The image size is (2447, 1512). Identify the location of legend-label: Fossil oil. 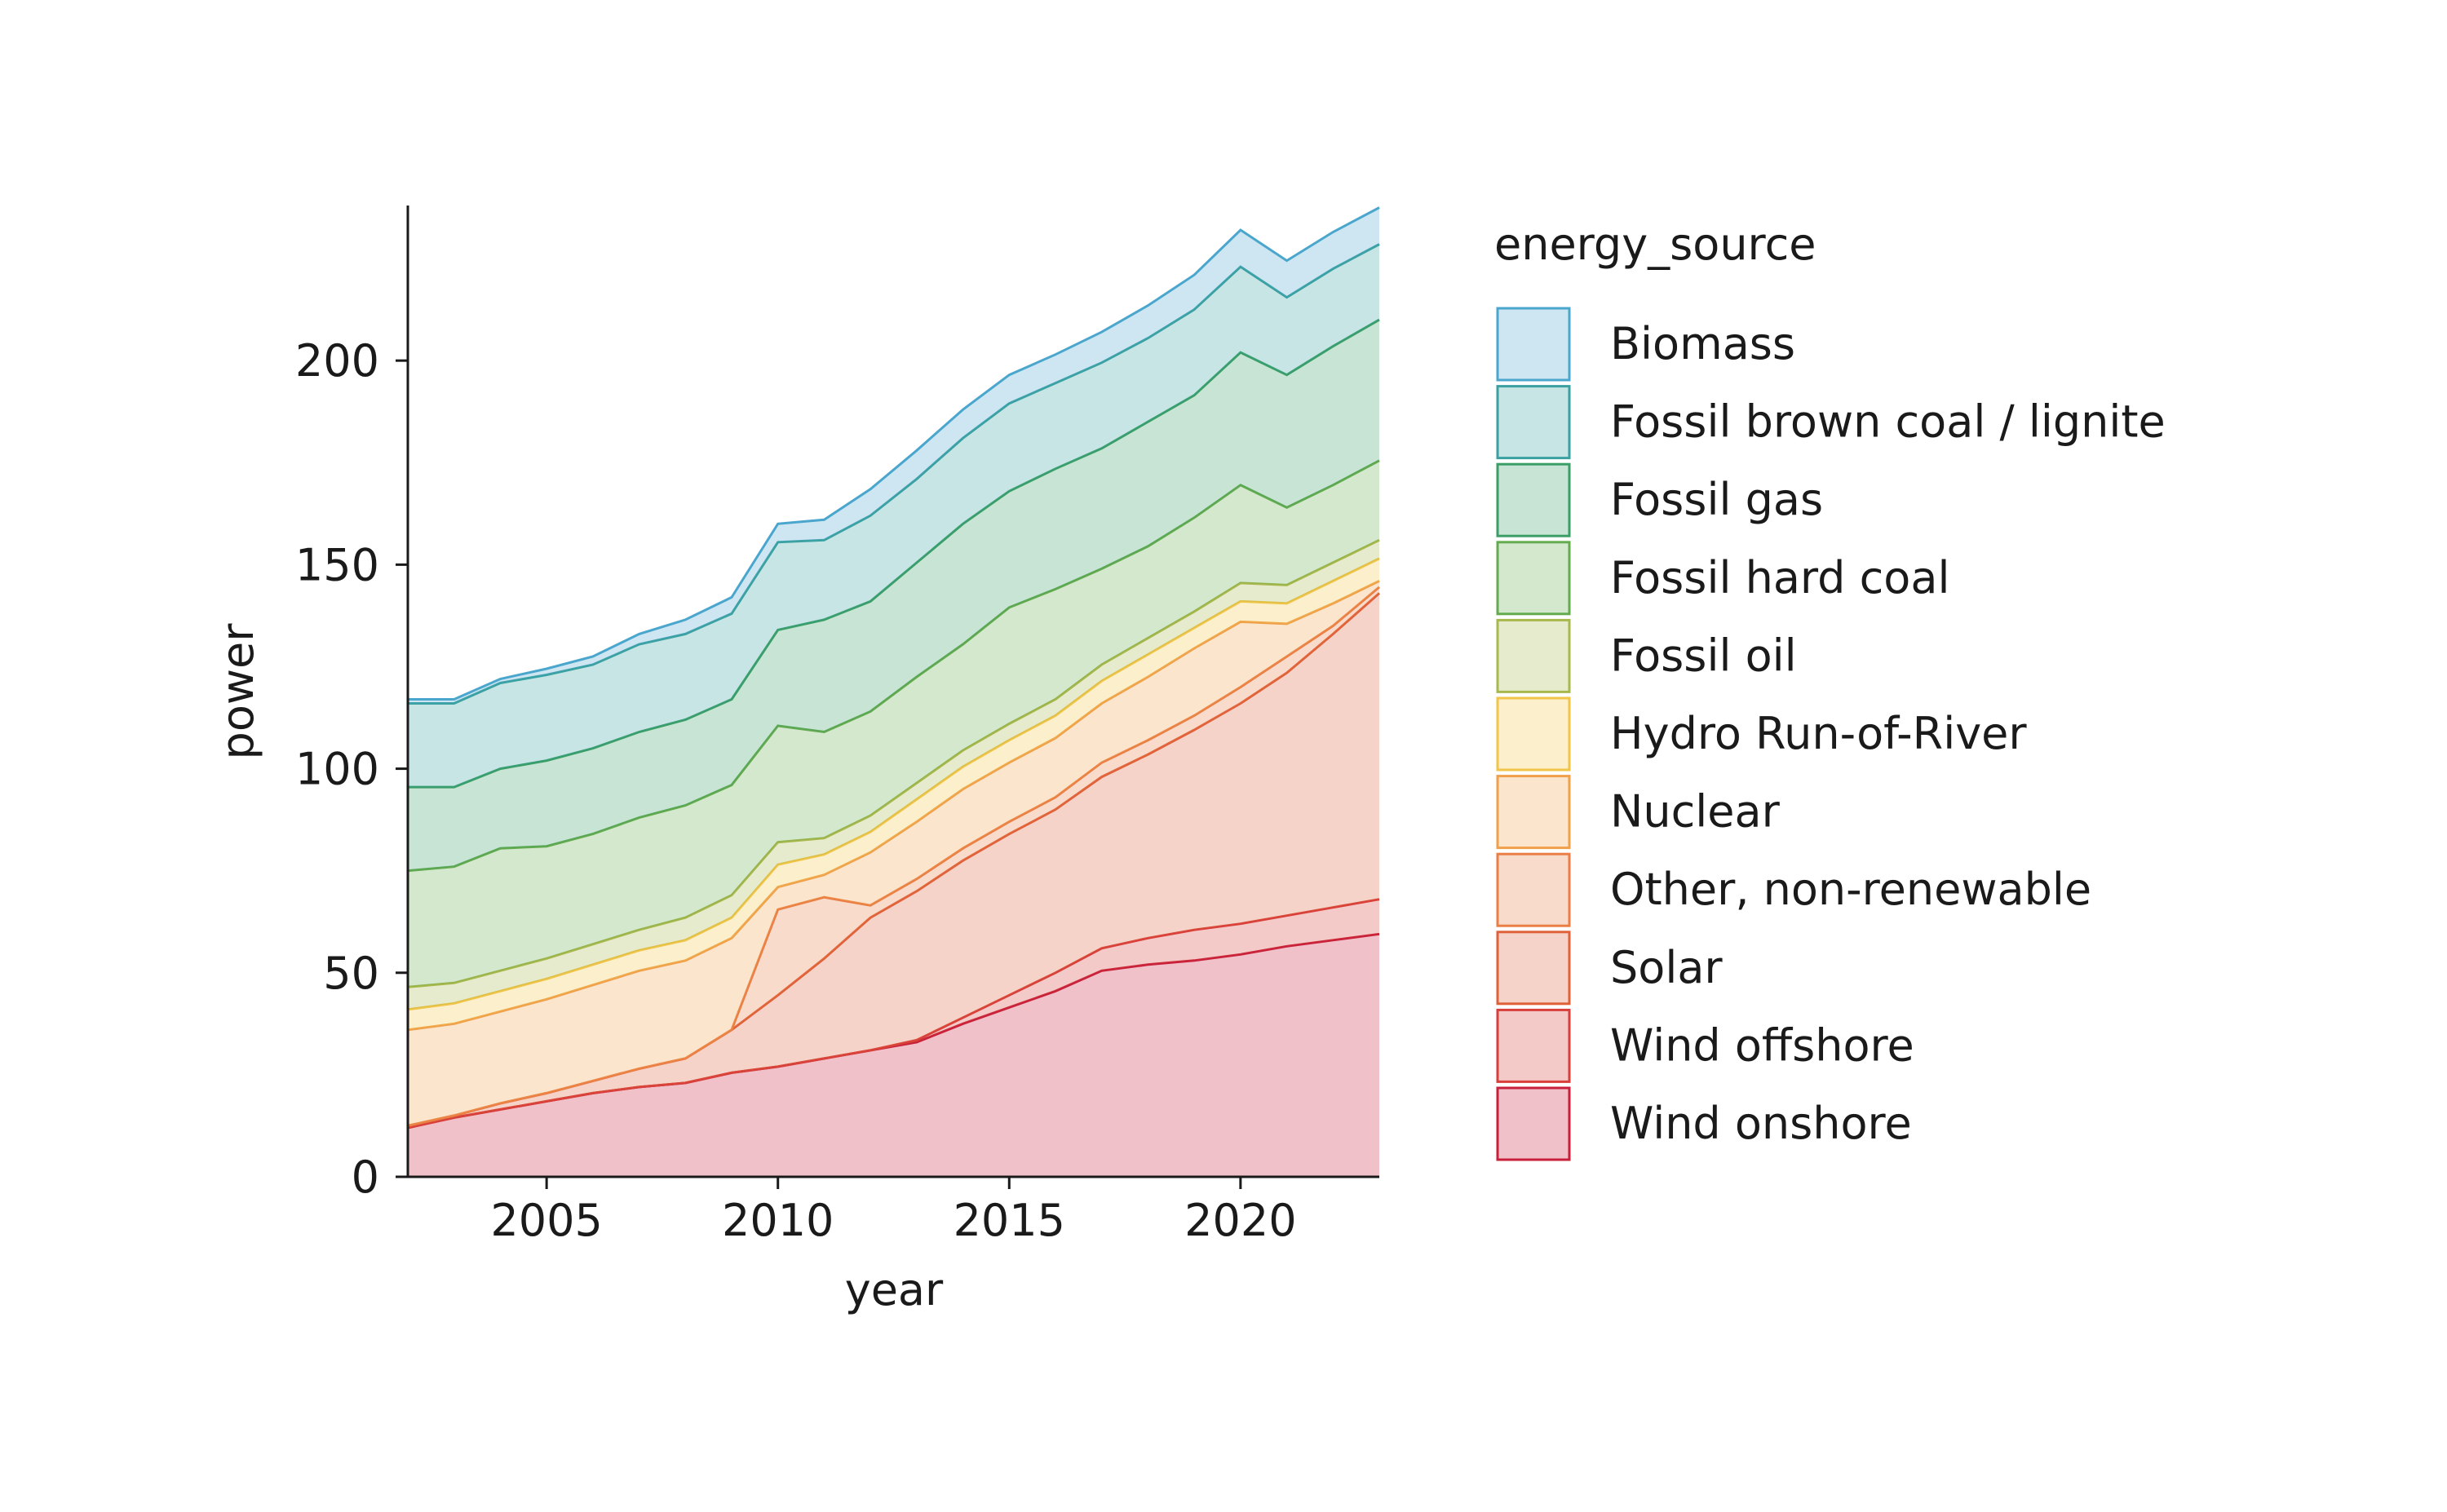
(1703, 655).